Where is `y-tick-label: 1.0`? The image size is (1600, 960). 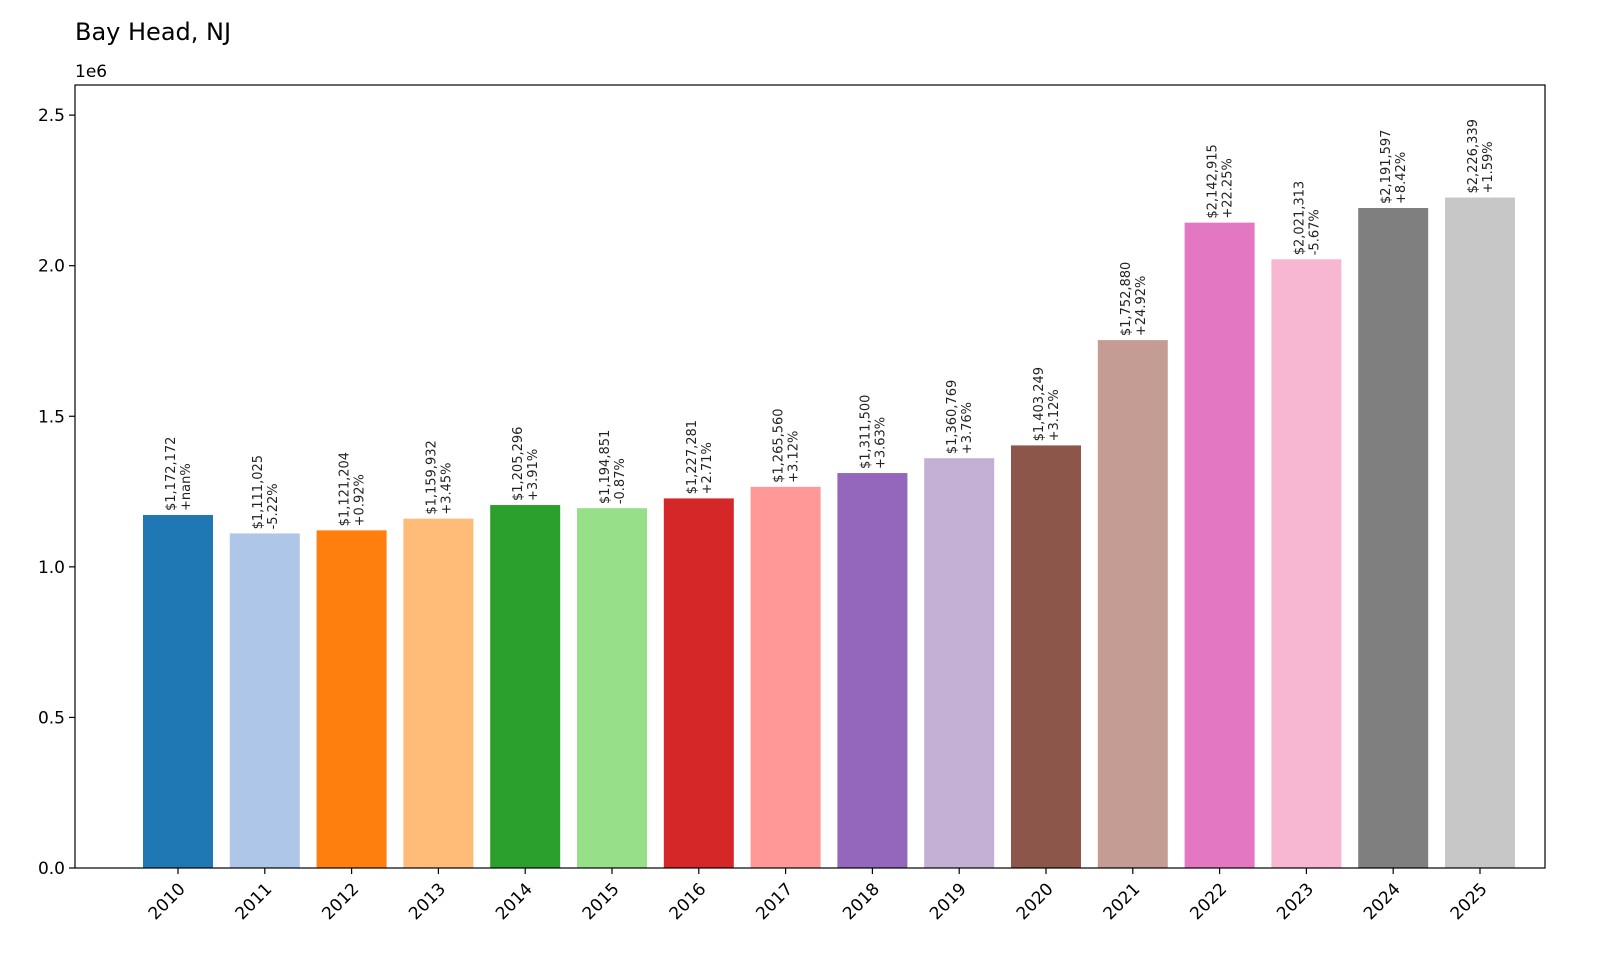 y-tick-label: 1.0 is located at coordinates (51, 568).